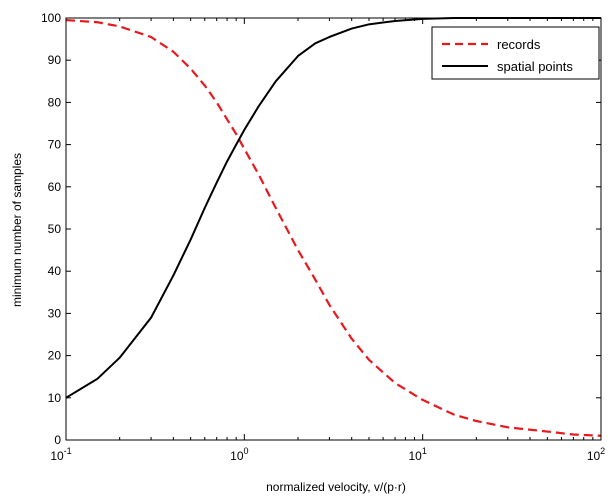 The width and height of the screenshot is (616, 496). What do you see at coordinates (57, 440) in the screenshot?
I see `y-tick-label: 0` at bounding box center [57, 440].